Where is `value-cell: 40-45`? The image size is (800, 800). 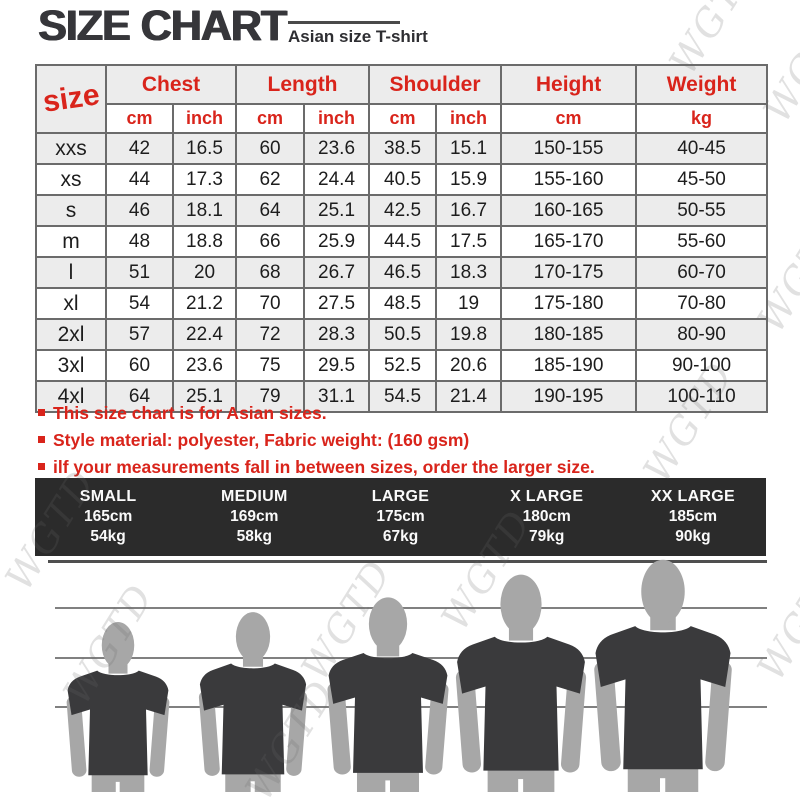 value-cell: 40-45 is located at coordinates (702, 148).